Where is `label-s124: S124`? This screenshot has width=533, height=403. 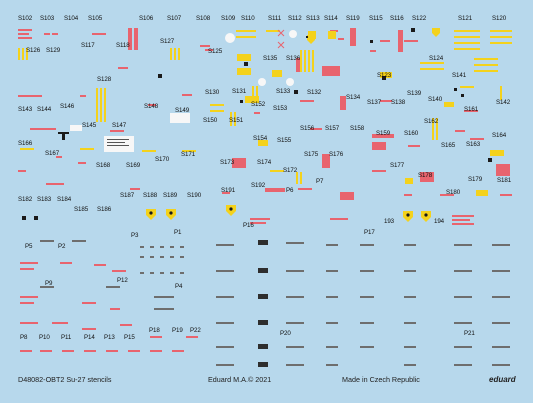
label-s124: S124 is located at coordinates (436, 58).